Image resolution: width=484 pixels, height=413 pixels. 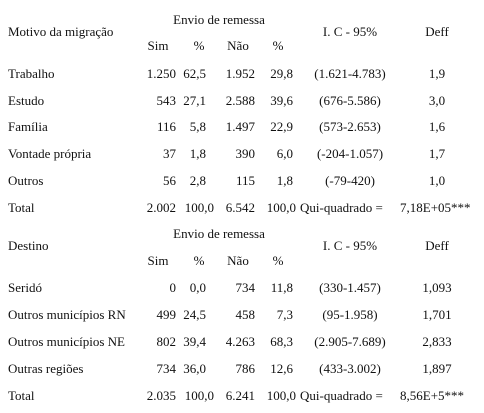 I want to click on table2-cell-pct-nao: 12,6, so click(x=281, y=368).